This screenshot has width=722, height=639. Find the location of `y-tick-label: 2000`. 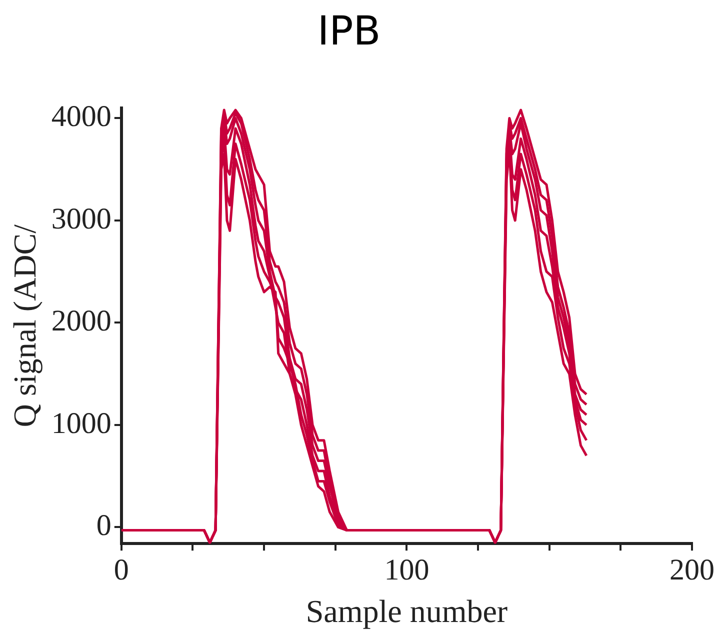

y-tick-label: 2000 is located at coordinates (81, 321).